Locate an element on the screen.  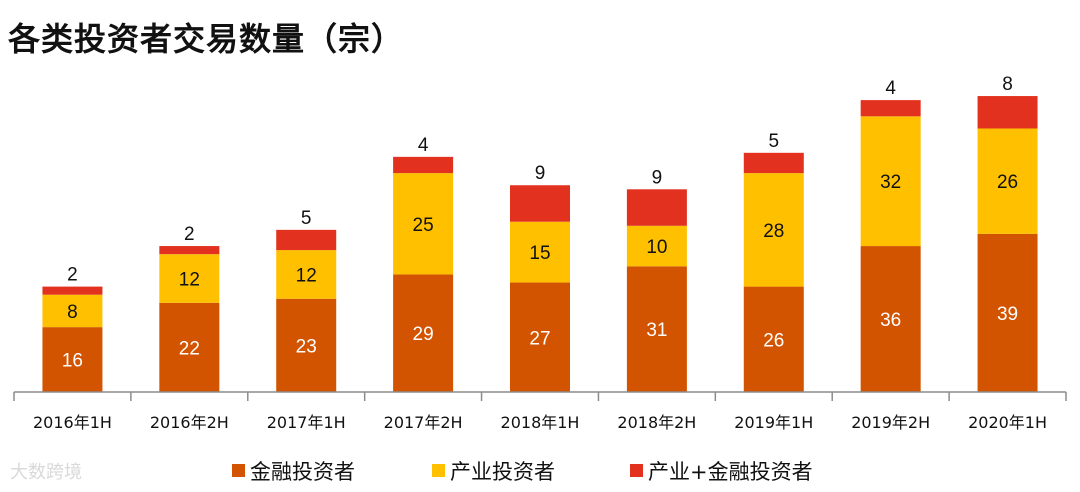
data-label: 36 is located at coordinates (890, 320).